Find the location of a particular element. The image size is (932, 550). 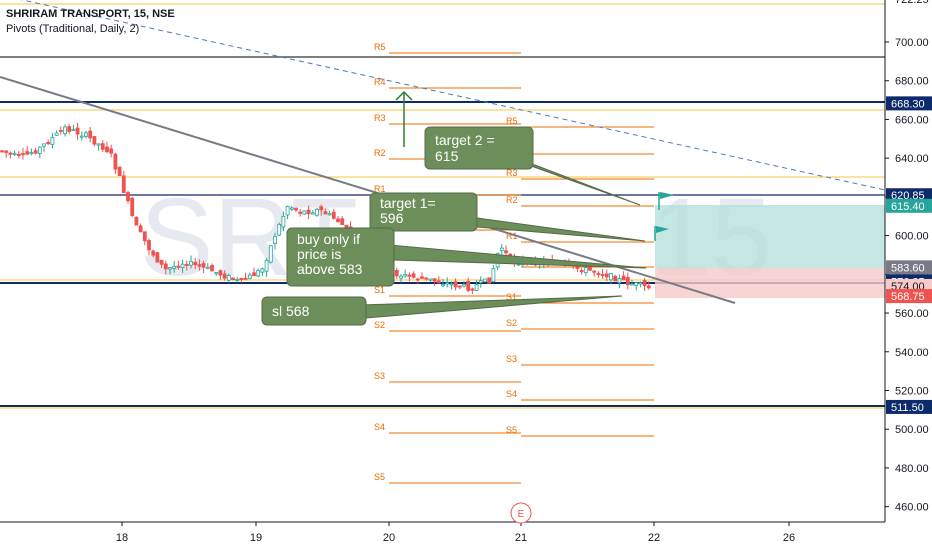

price-tick-label: 600.00 is located at coordinates (912, 237).